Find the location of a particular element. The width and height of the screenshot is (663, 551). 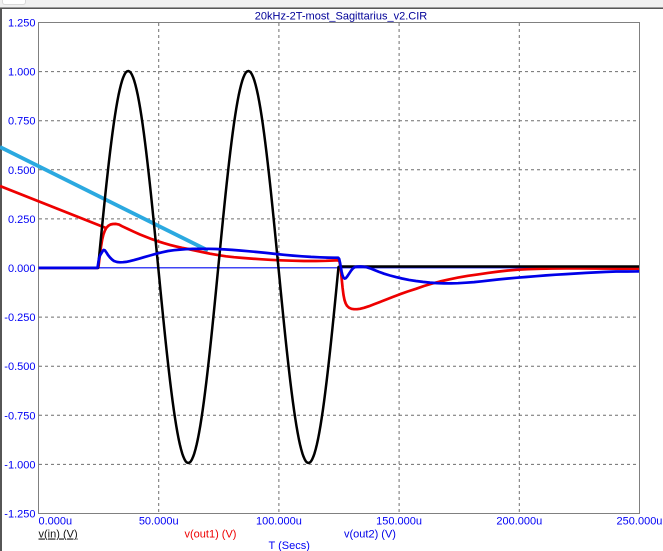

svg-text: 0.000 is located at coordinates (22, 269).